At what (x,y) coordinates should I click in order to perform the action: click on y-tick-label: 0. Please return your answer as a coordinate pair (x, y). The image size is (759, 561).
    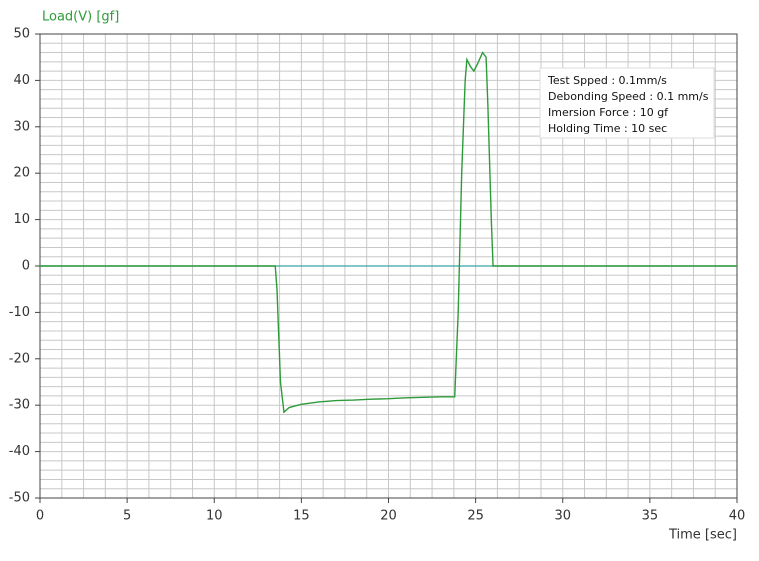
    Looking at the image, I should click on (26, 266).